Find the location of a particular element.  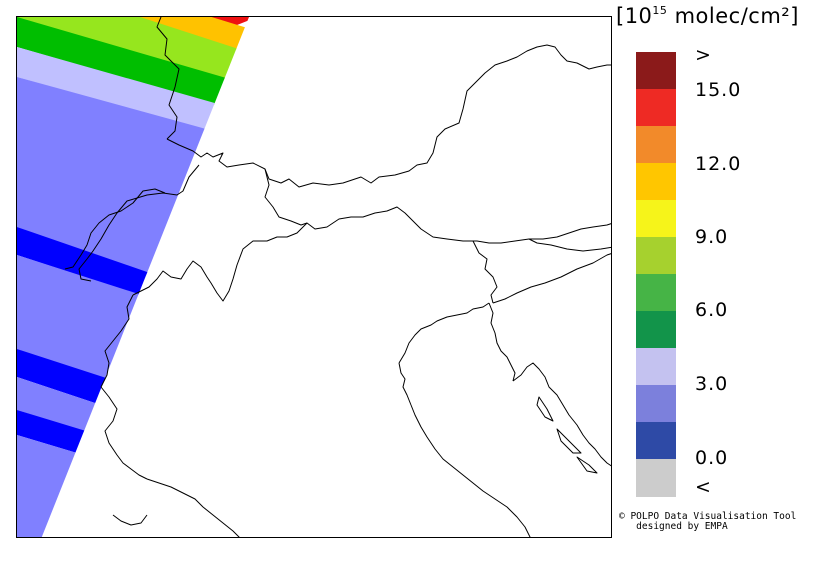

legend-tick-3: 3.0 is located at coordinates (712, 384).